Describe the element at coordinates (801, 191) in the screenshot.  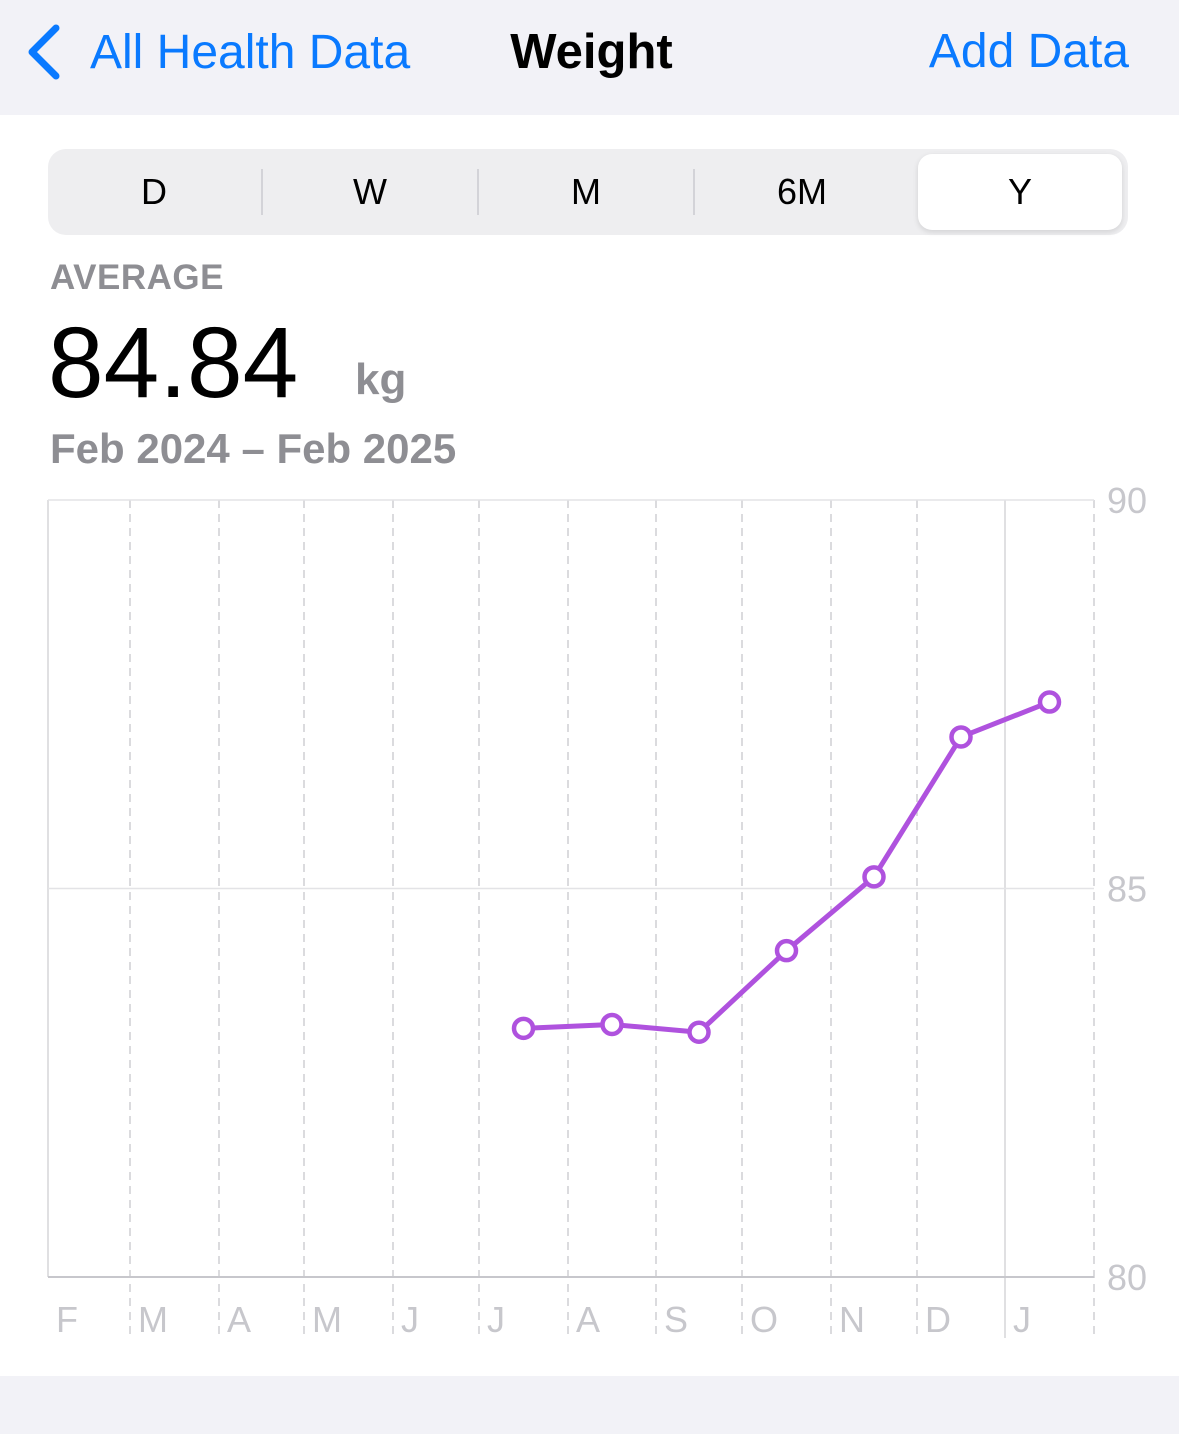
I see `range-tab-six-months: 6M` at that location.